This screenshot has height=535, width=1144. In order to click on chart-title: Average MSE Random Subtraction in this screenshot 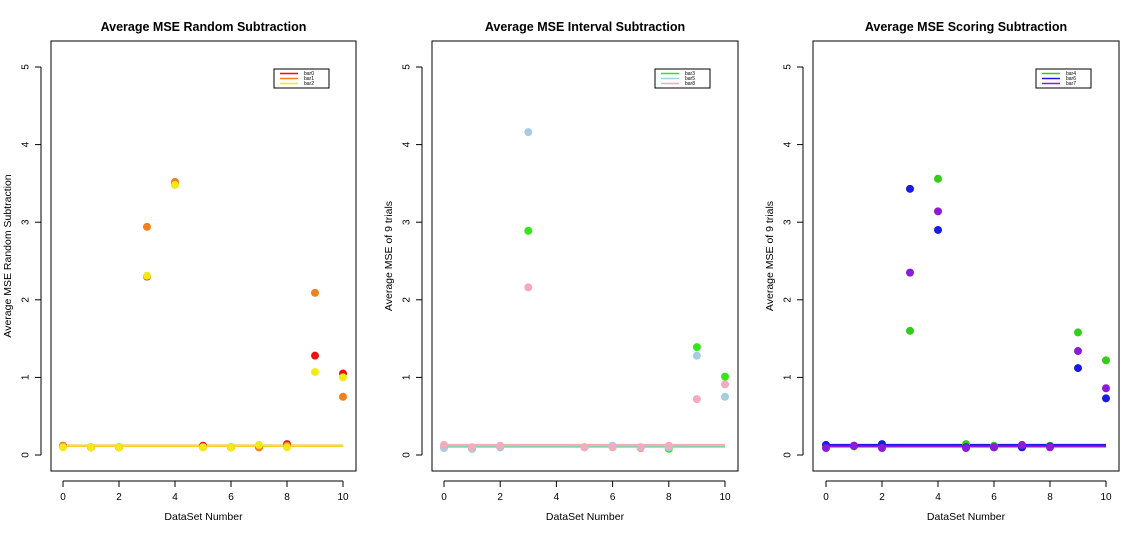, I will do `click(204, 27)`.